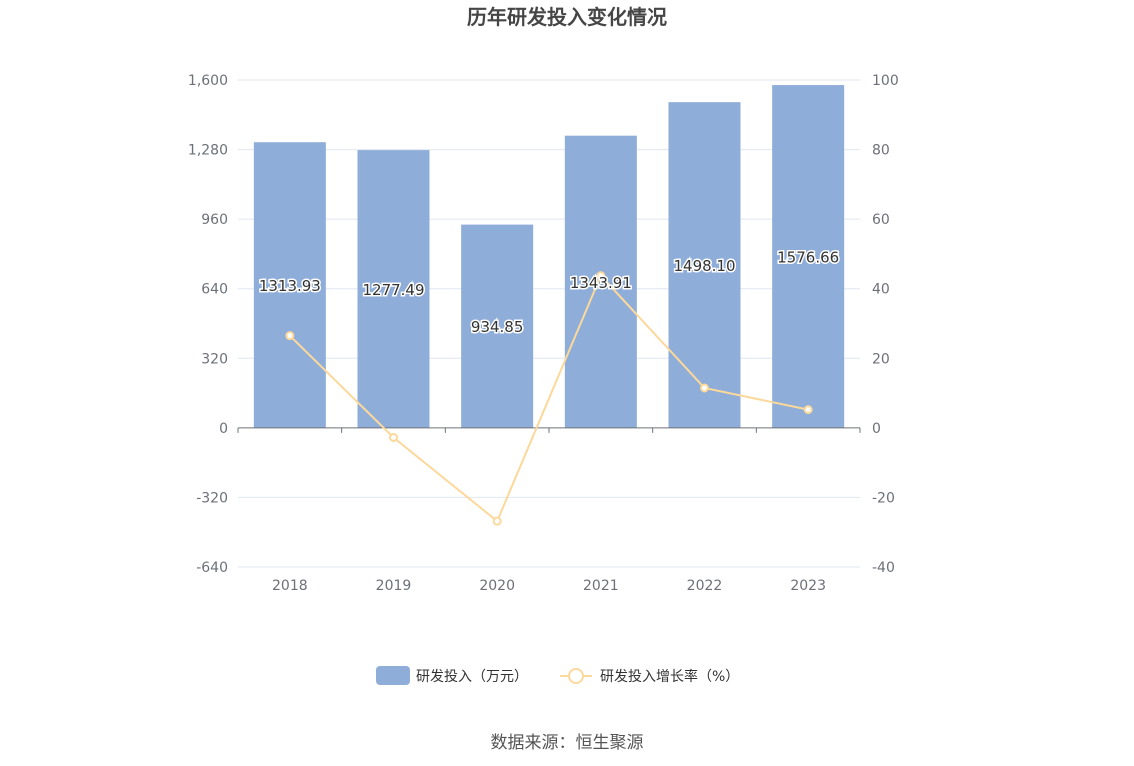  I want to click on bar-value-label: 1576.66, so click(808, 257).